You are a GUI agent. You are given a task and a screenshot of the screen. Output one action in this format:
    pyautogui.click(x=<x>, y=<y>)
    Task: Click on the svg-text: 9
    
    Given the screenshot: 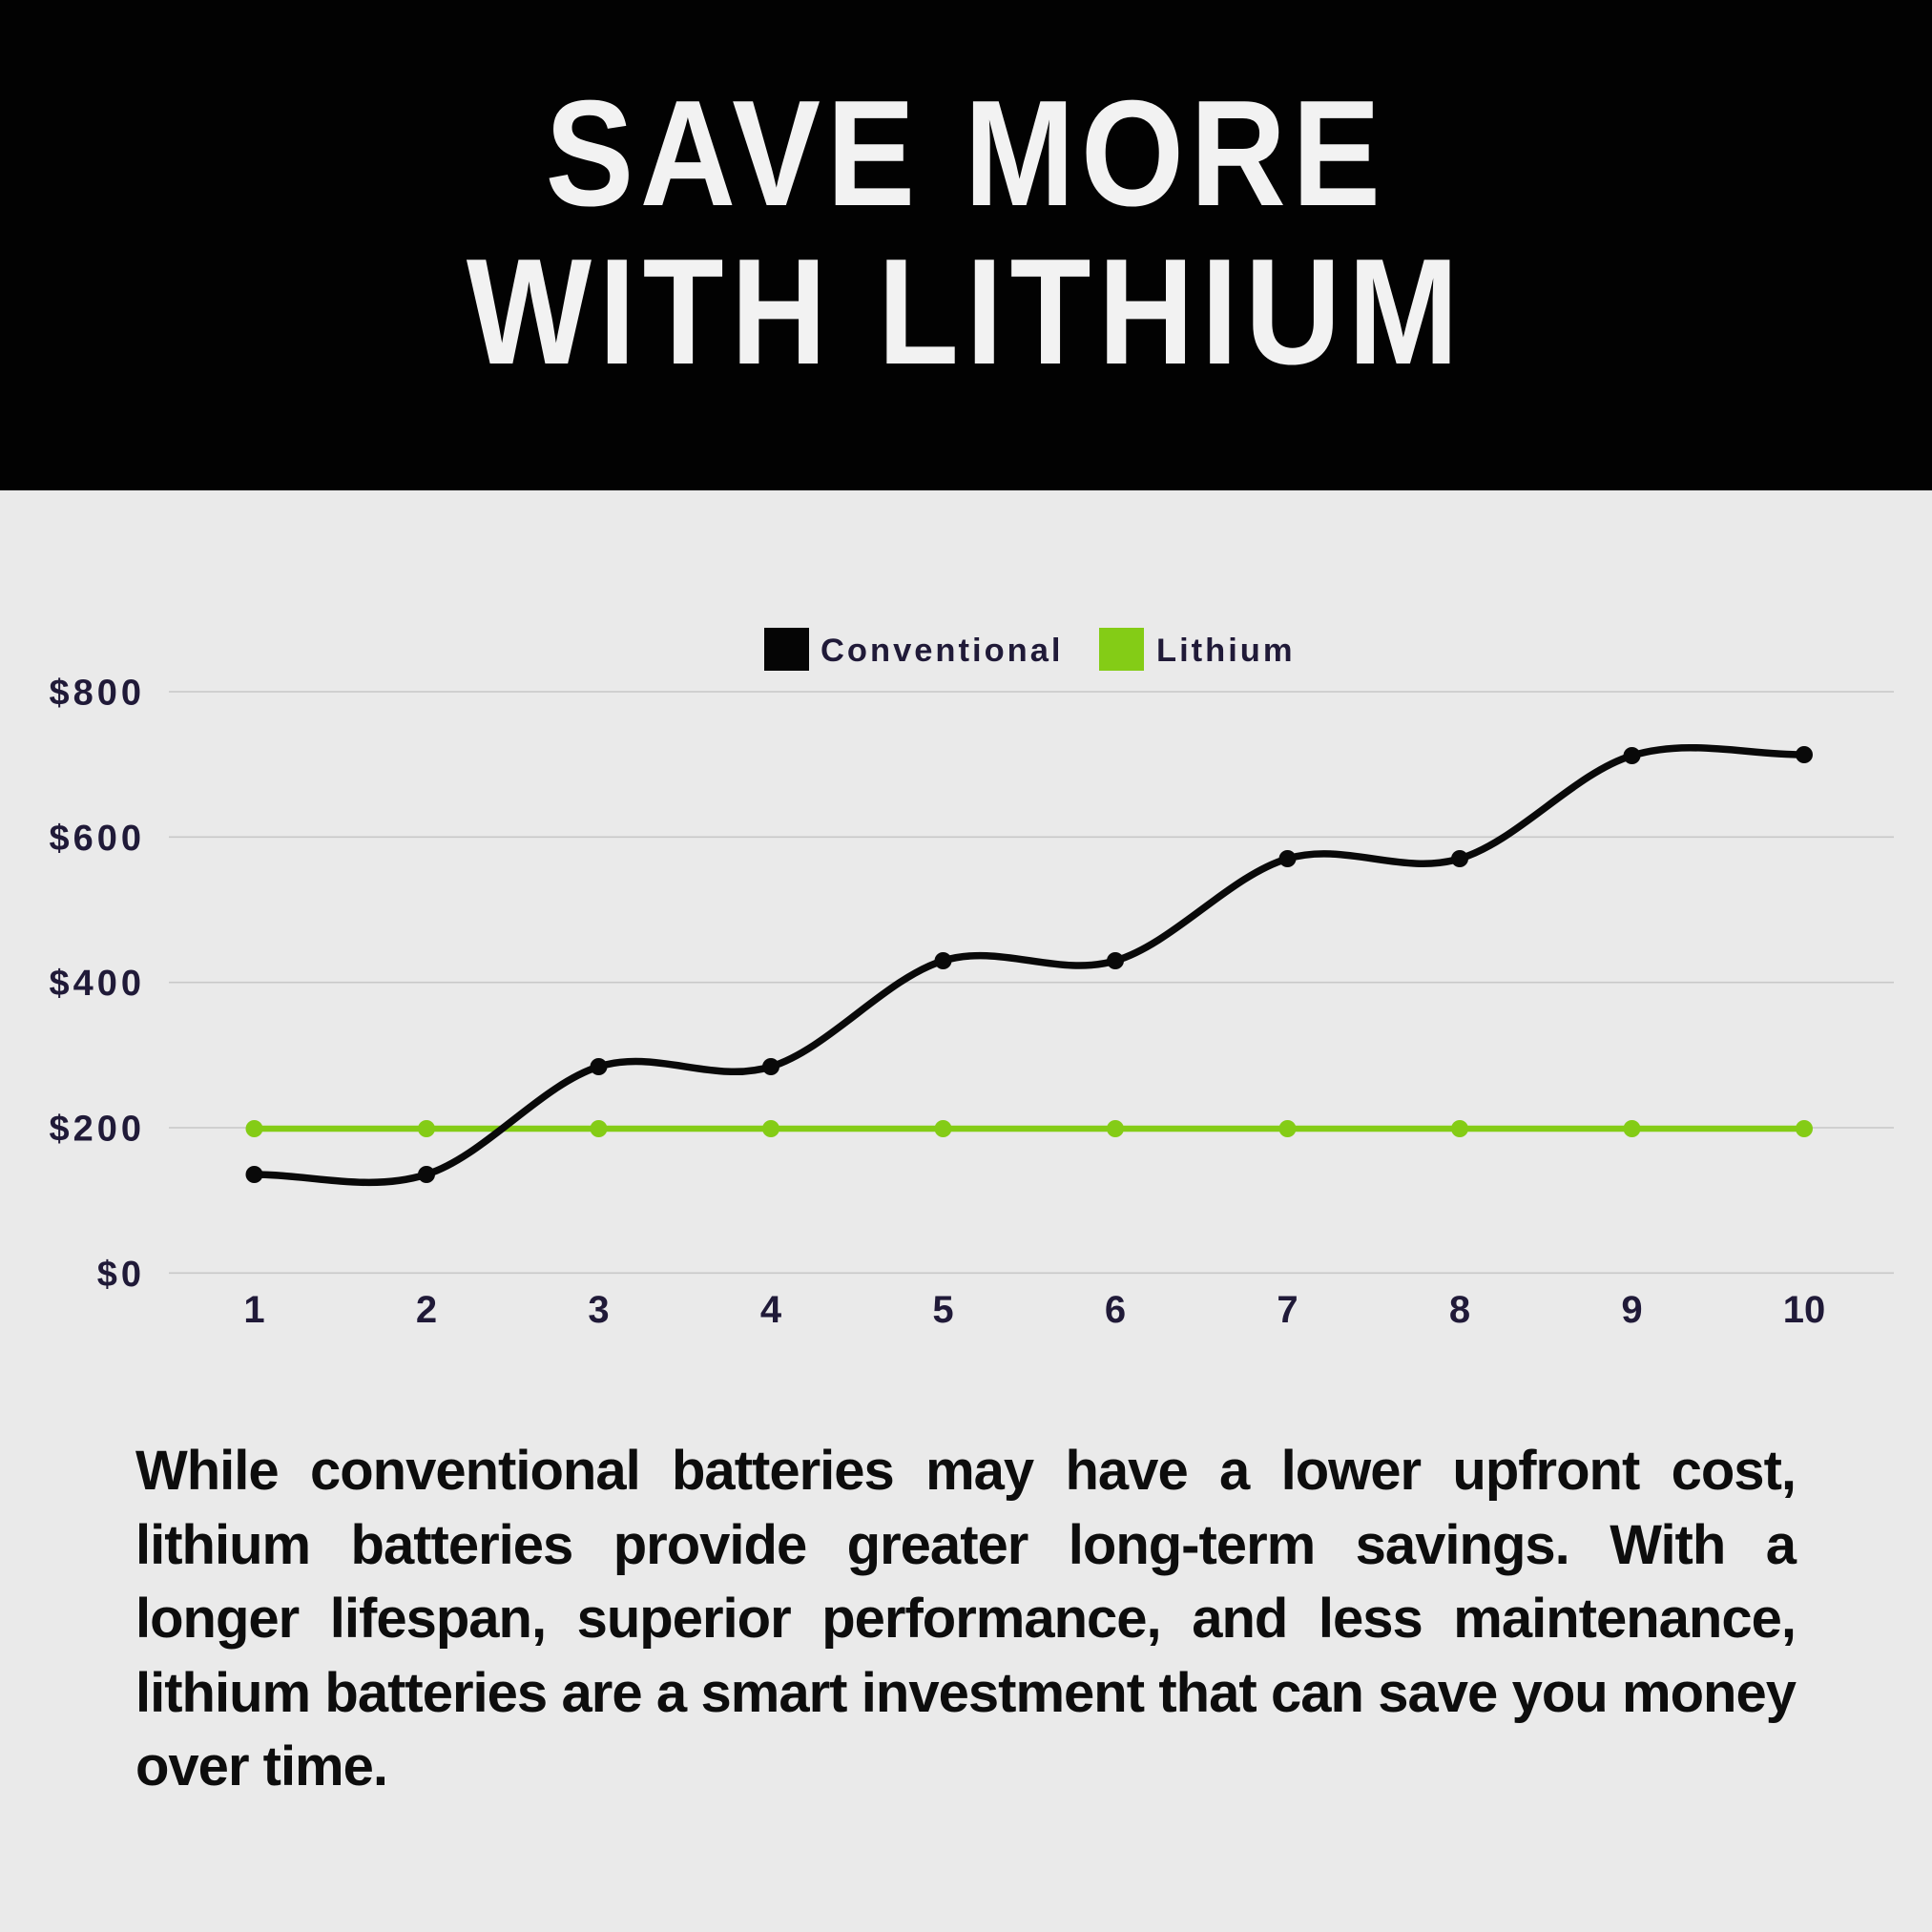 What is the action you would take?
    pyautogui.click(x=1631, y=1310)
    